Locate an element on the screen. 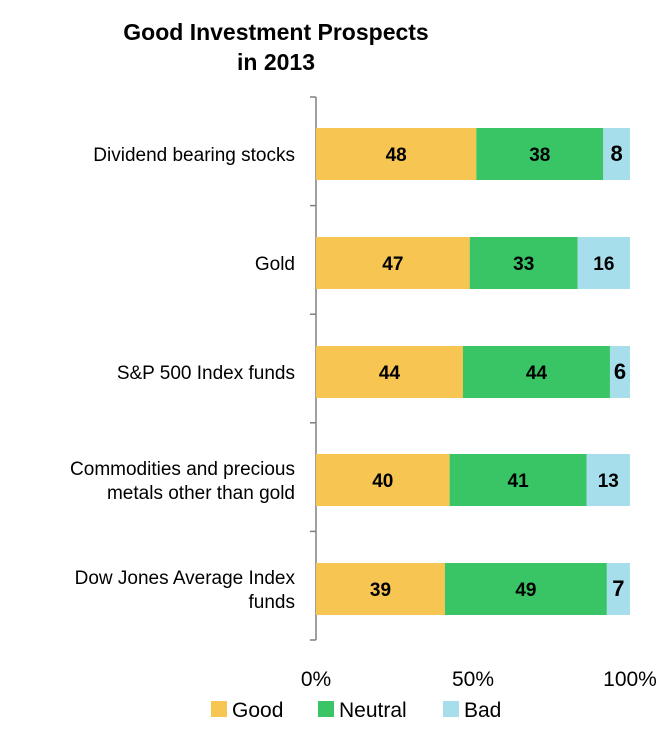 The height and width of the screenshot is (747, 665). data-label: 49 is located at coordinates (525, 590).